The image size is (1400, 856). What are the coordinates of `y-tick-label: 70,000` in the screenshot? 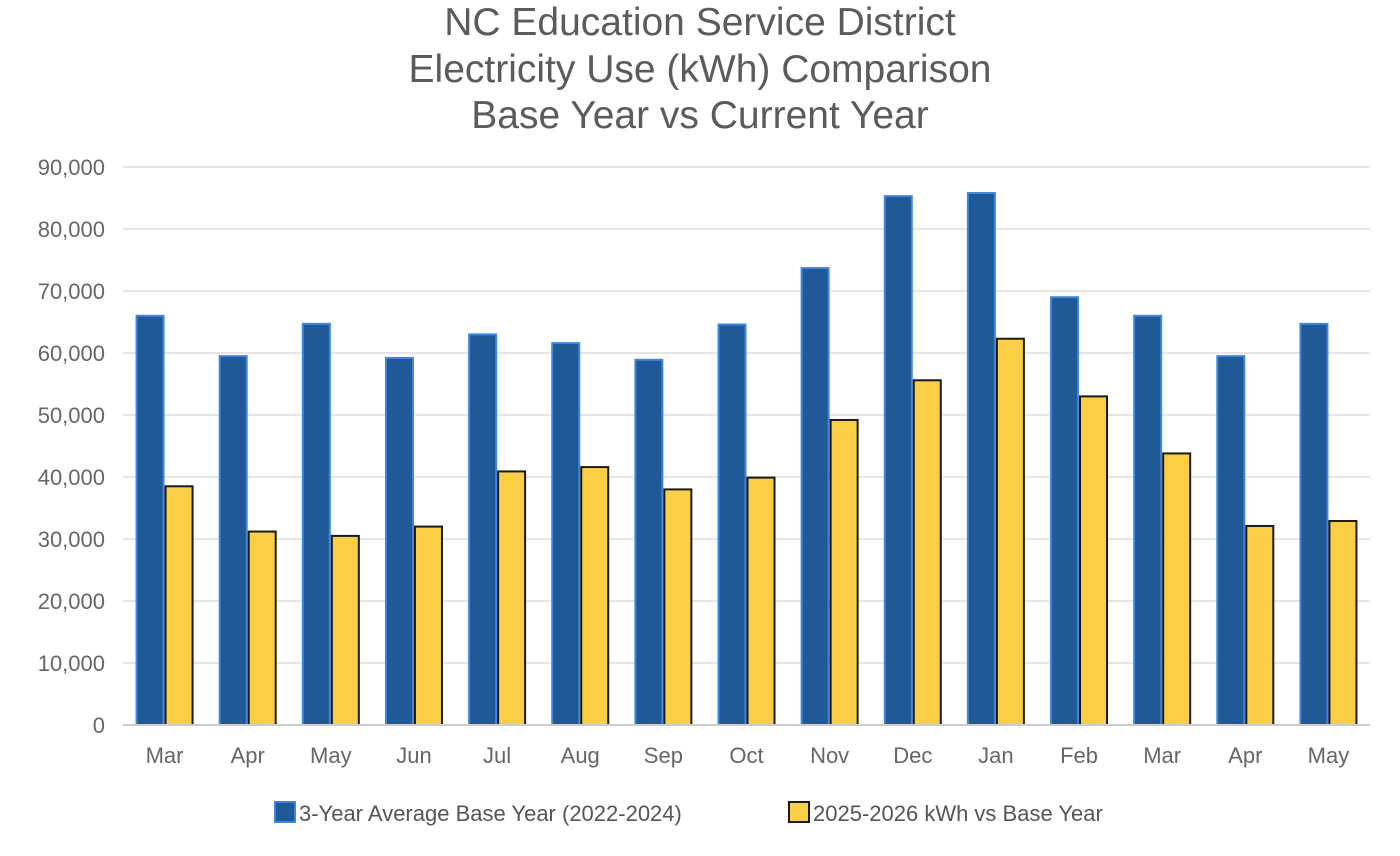 It's located at (71, 291).